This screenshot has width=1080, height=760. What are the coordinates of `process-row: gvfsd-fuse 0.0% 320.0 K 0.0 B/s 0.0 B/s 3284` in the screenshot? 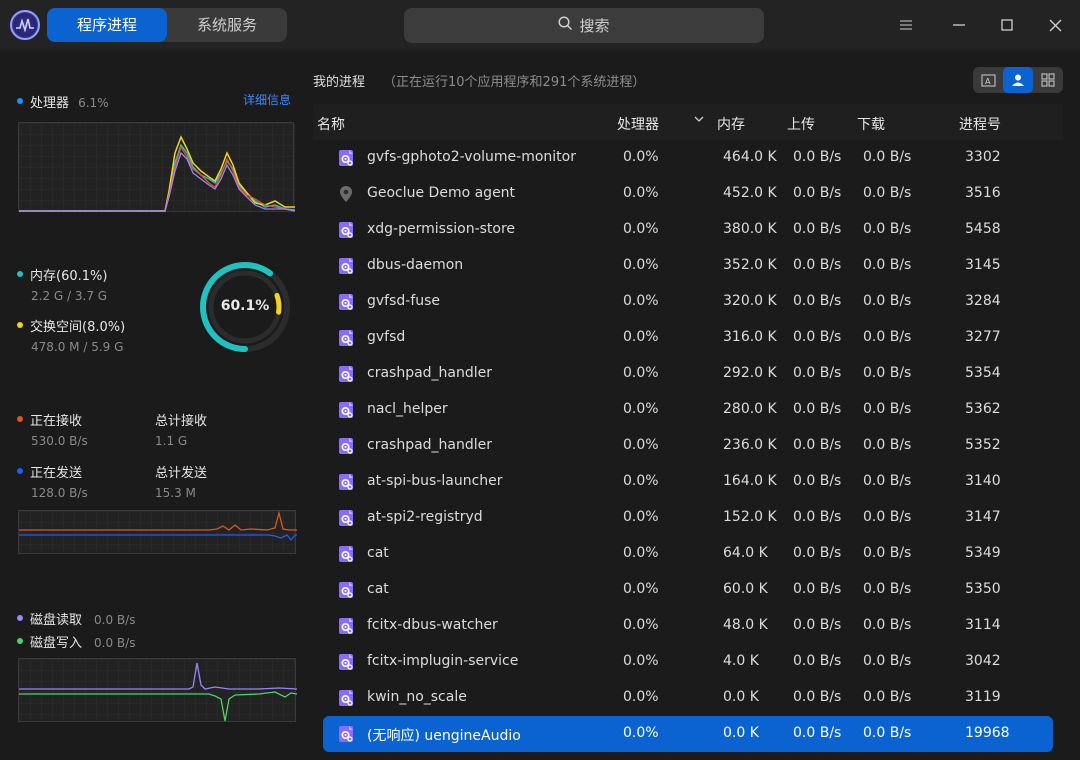 It's located at (688, 302).